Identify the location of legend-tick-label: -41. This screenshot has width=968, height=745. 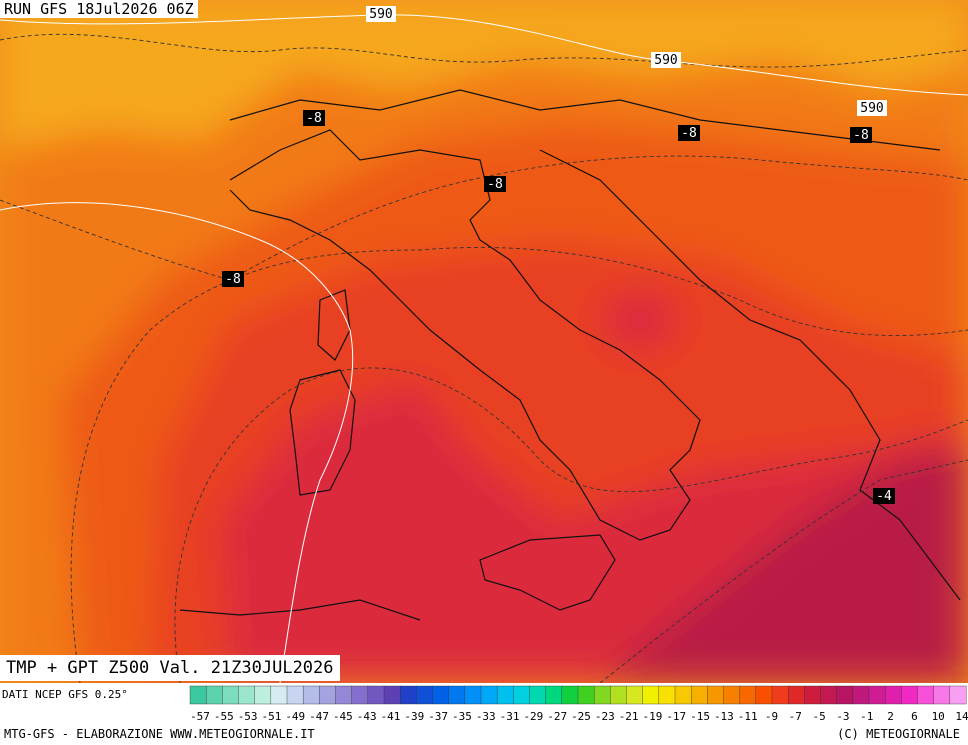
(391, 716).